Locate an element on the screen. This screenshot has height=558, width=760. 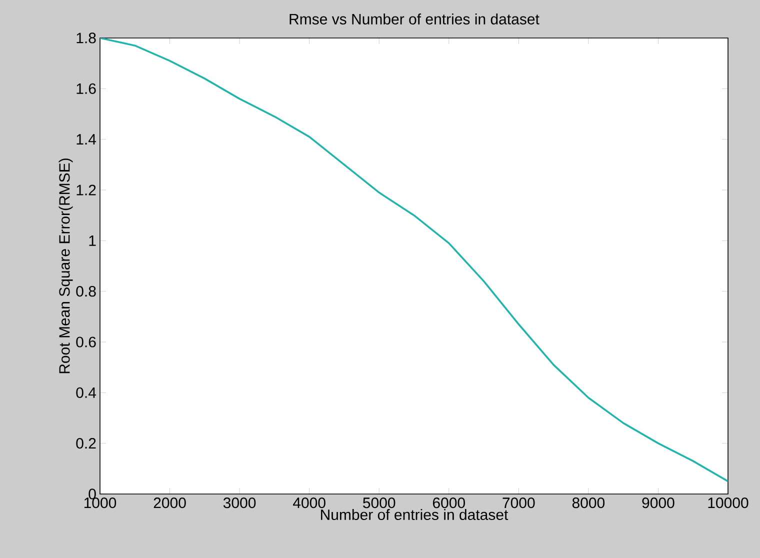
x-tick-label: 3000 is located at coordinates (239, 503).